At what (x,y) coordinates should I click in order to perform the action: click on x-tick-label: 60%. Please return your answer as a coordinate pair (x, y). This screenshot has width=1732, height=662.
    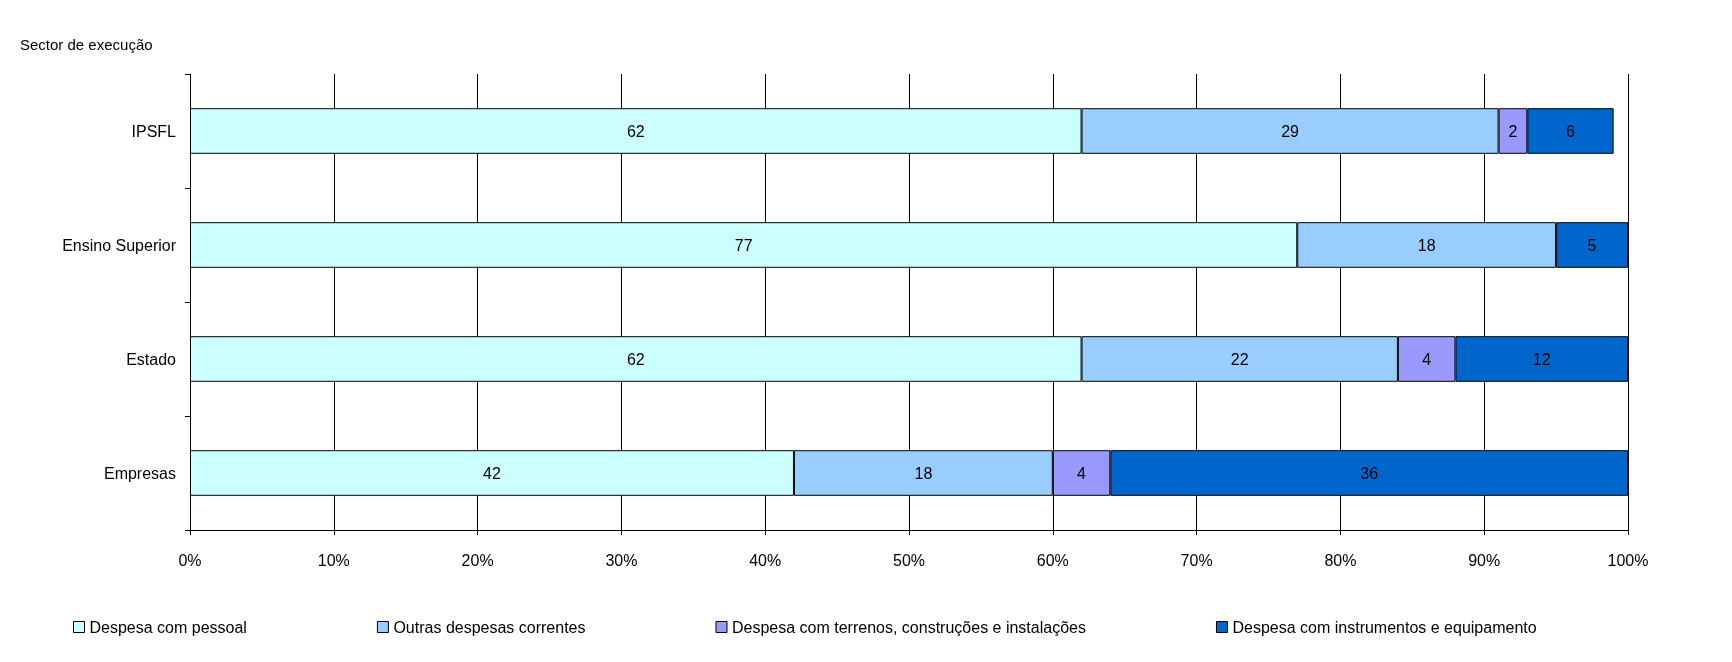
    Looking at the image, I should click on (1052, 560).